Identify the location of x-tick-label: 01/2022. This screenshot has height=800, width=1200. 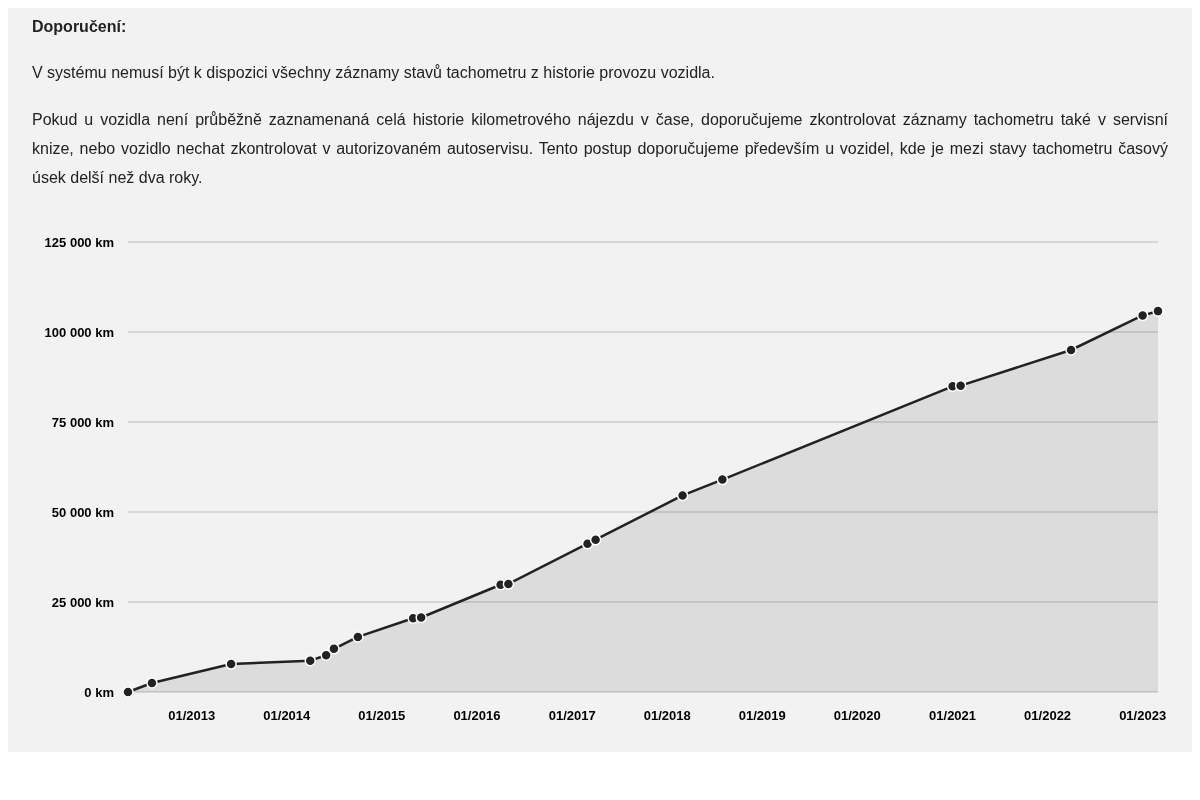
(1048, 715).